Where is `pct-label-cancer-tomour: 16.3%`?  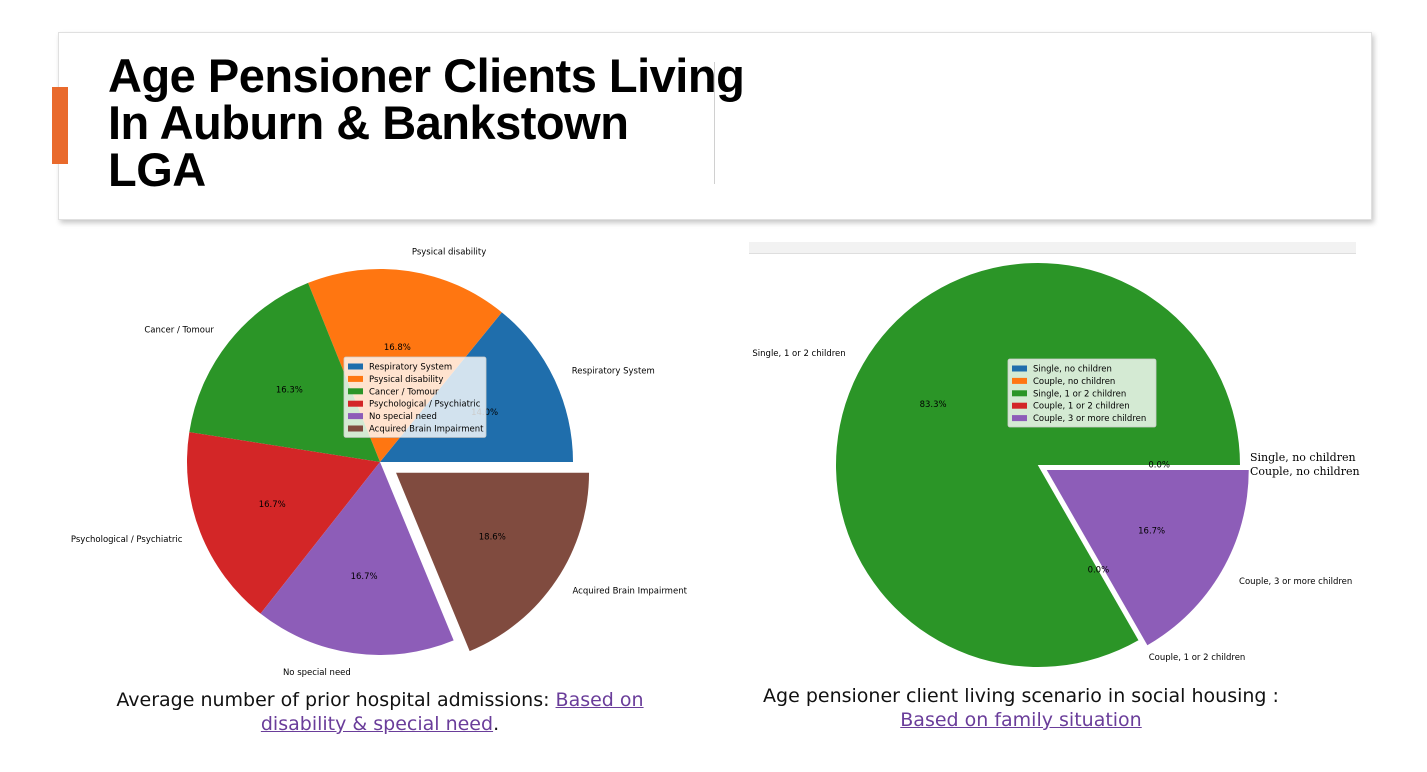 pct-label-cancer-tomour: 16.3% is located at coordinates (289, 390).